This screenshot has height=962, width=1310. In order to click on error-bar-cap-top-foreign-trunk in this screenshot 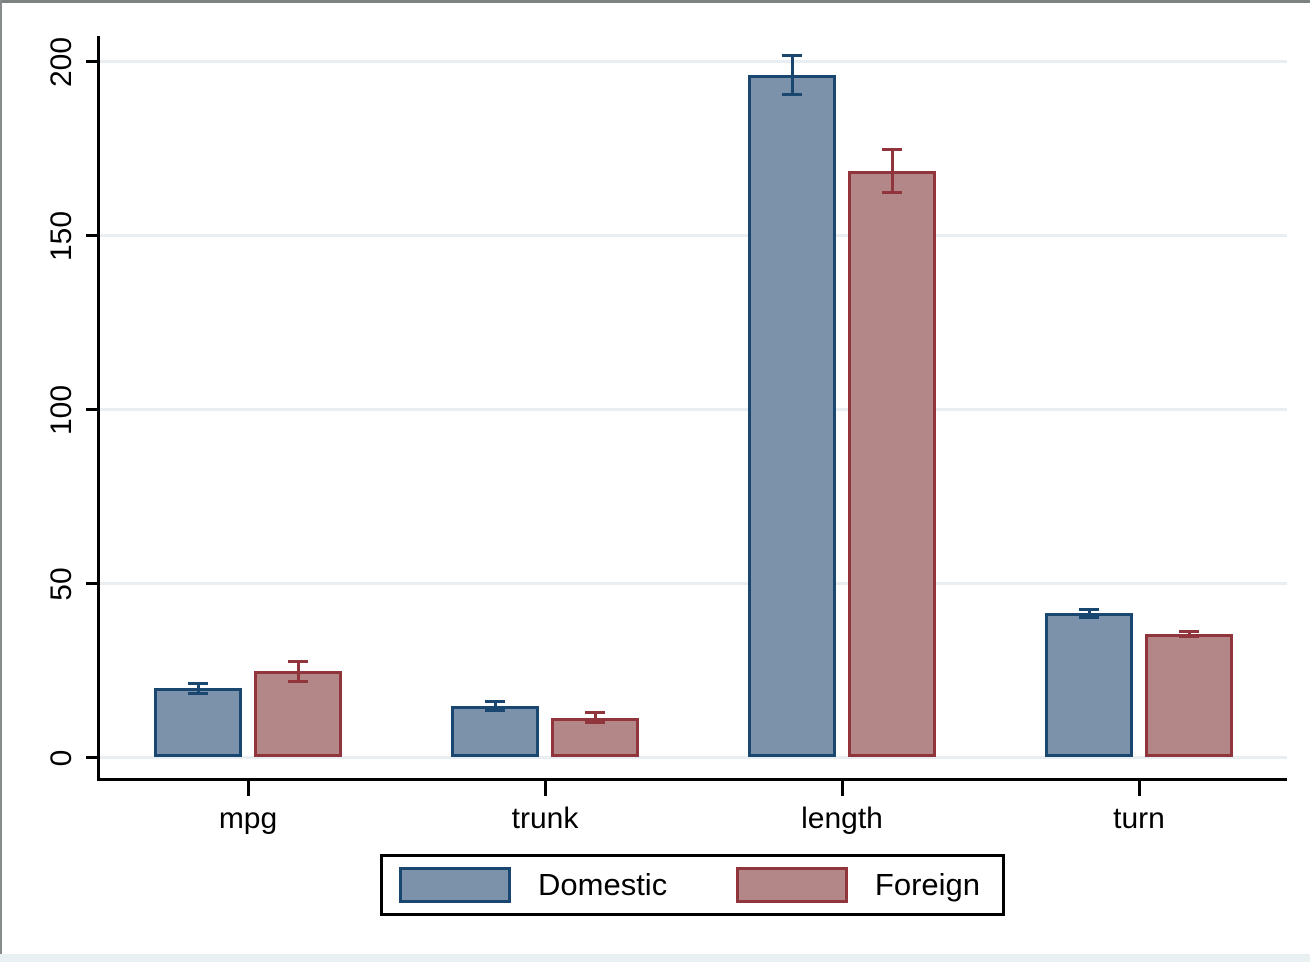, I will do `click(595, 713)`.